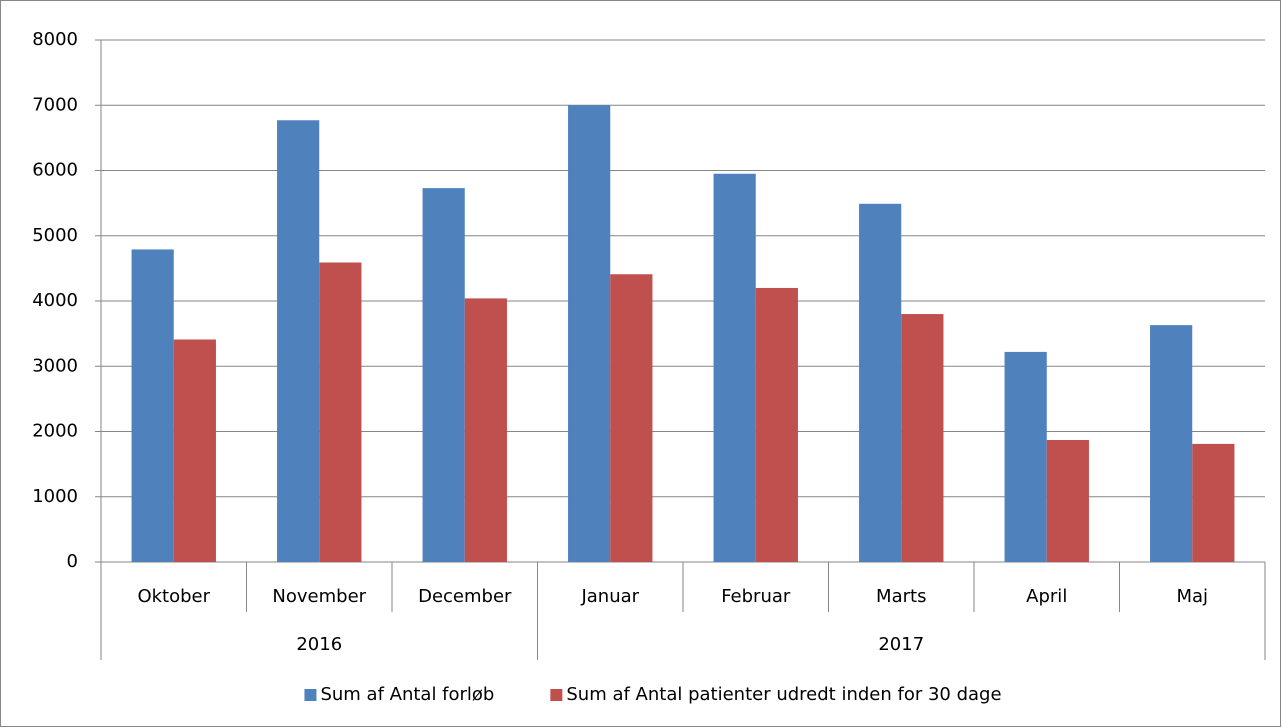 The width and height of the screenshot is (1282, 728). What do you see at coordinates (55, 300) in the screenshot?
I see `y-tick-label: 4000` at bounding box center [55, 300].